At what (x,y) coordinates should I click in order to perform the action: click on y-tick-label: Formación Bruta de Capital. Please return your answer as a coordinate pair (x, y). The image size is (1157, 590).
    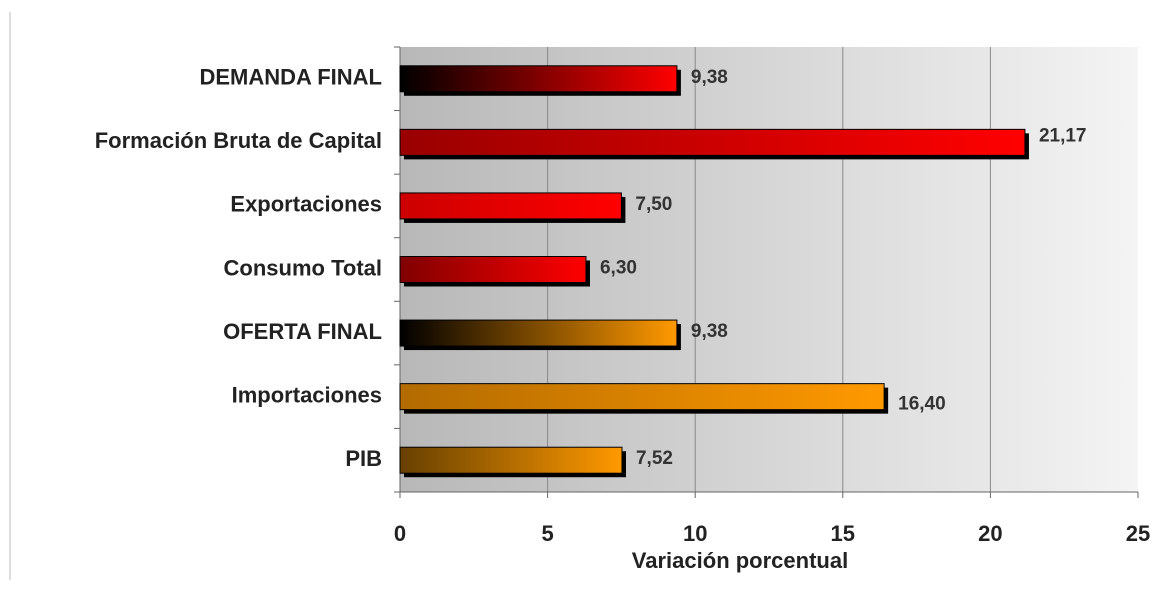
    Looking at the image, I should click on (238, 140).